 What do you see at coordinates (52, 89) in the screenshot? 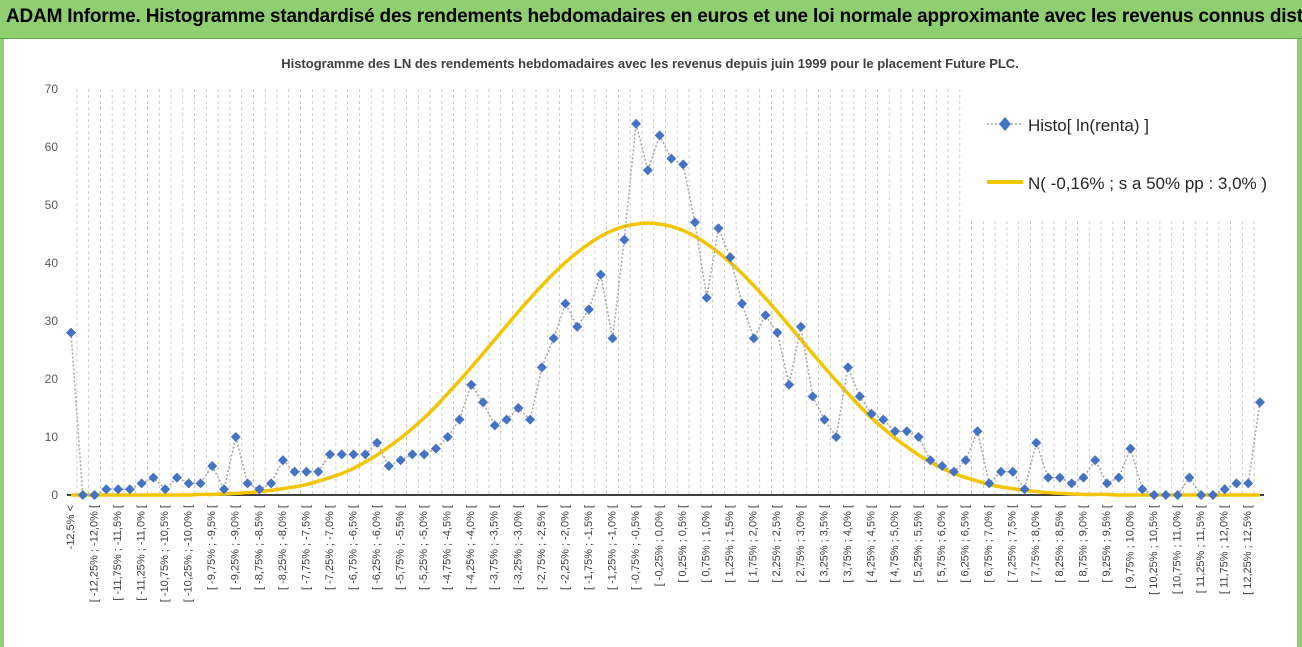
I see `y-tick-label: 70` at bounding box center [52, 89].